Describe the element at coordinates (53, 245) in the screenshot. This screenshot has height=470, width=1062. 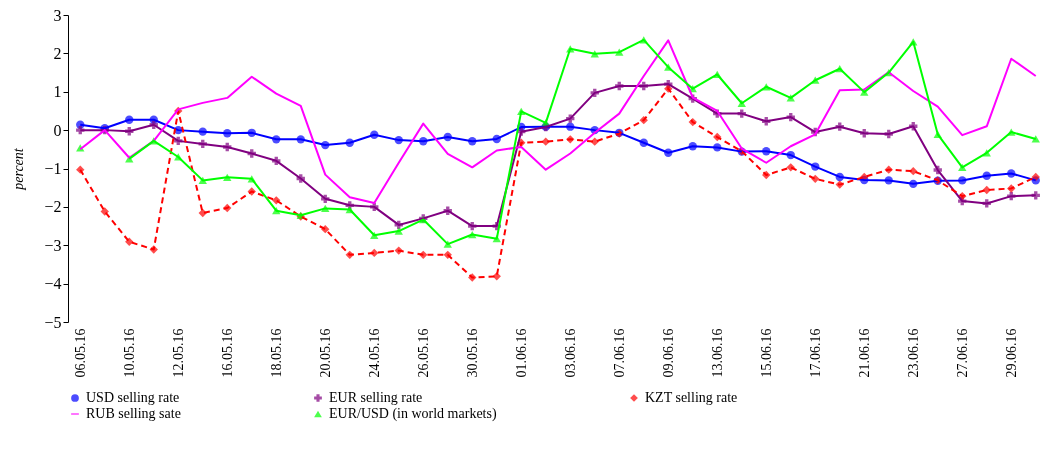
I see `y-tick-label: −3` at that location.